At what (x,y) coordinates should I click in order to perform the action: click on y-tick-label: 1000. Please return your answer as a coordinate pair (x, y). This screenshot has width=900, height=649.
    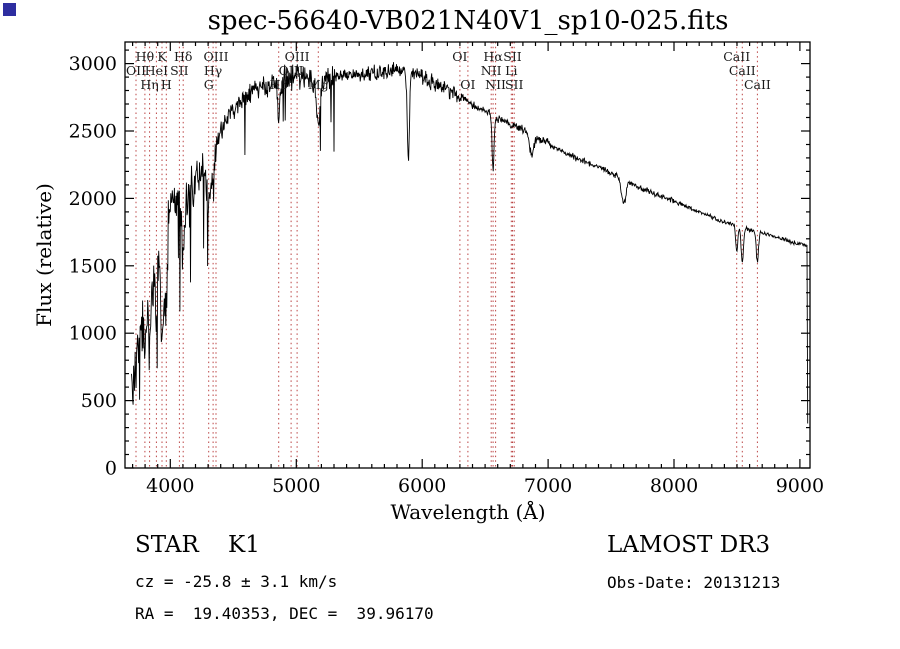
    Looking at the image, I should click on (93, 334).